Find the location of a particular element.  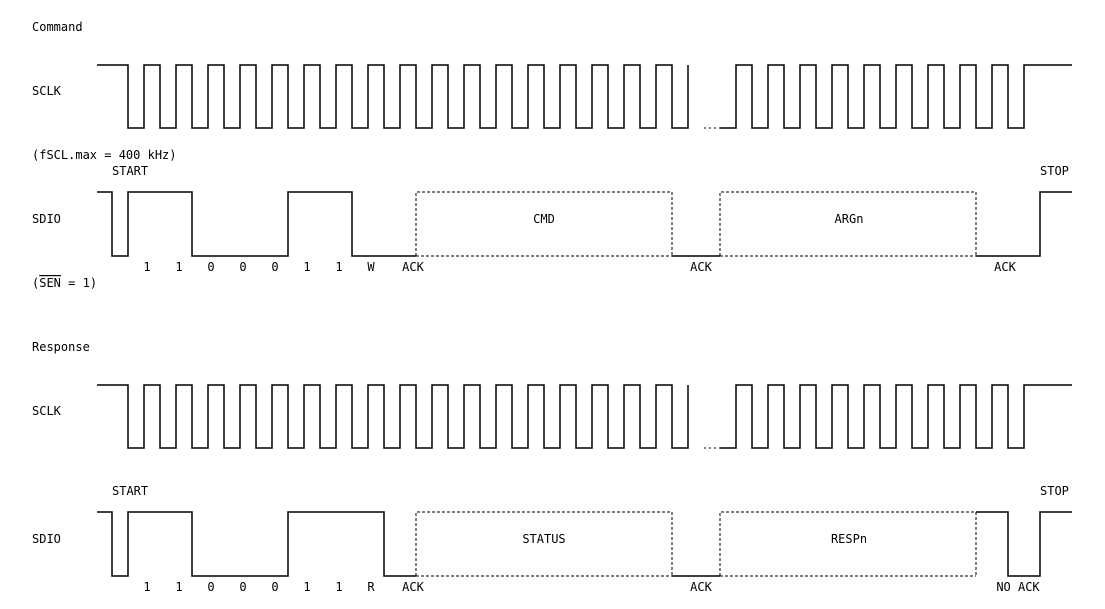

command-sclk-waveform is located at coordinates (584, 96).